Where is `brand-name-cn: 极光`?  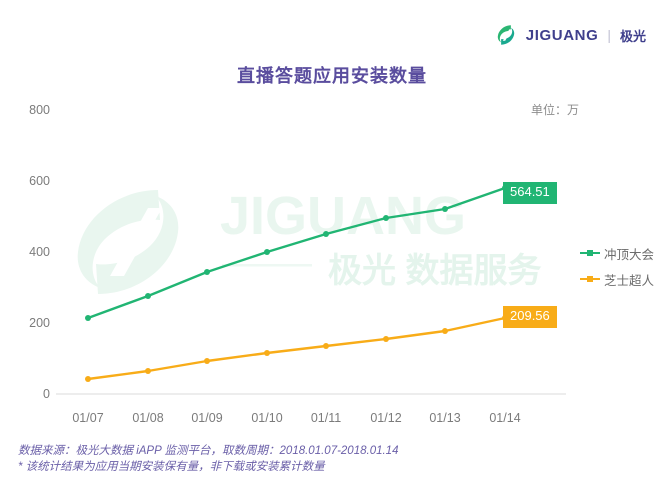 brand-name-cn: 极光 is located at coordinates (632, 36).